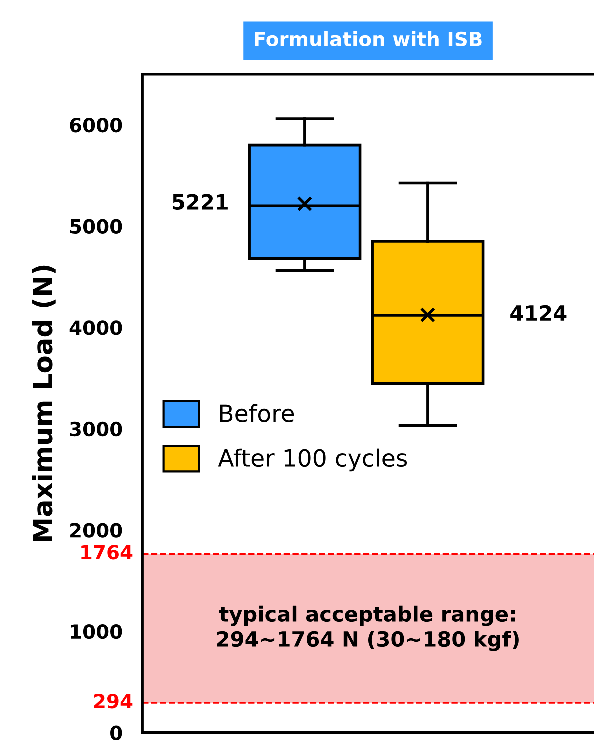 The height and width of the screenshot is (744, 594). I want to click on annotation: typical acceptable range: 294~1764 N (30~180 kgf), so click(368, 629).